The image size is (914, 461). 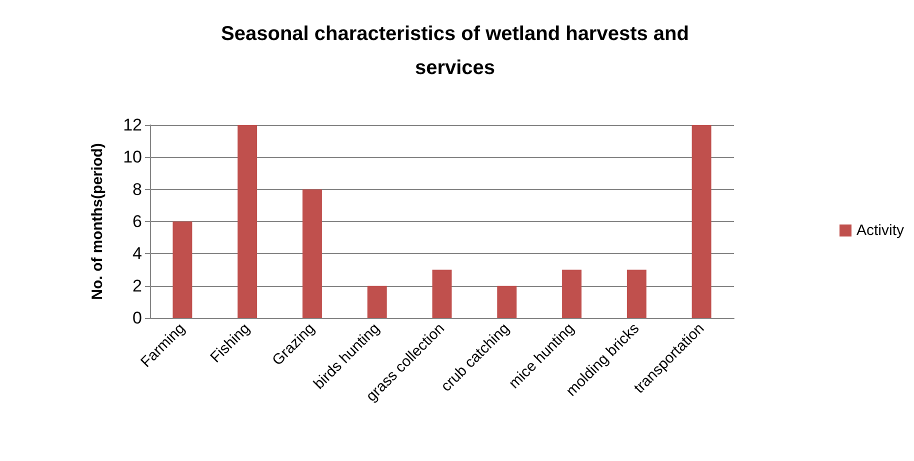 I want to click on y-tick-label: 6, so click(x=137, y=221).